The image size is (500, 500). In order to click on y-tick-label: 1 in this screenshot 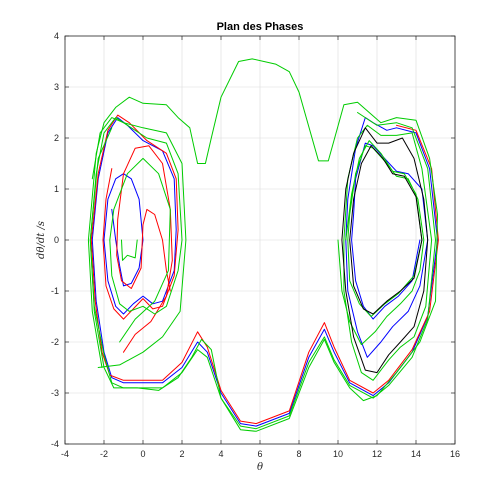, I will do `click(56, 189)`.